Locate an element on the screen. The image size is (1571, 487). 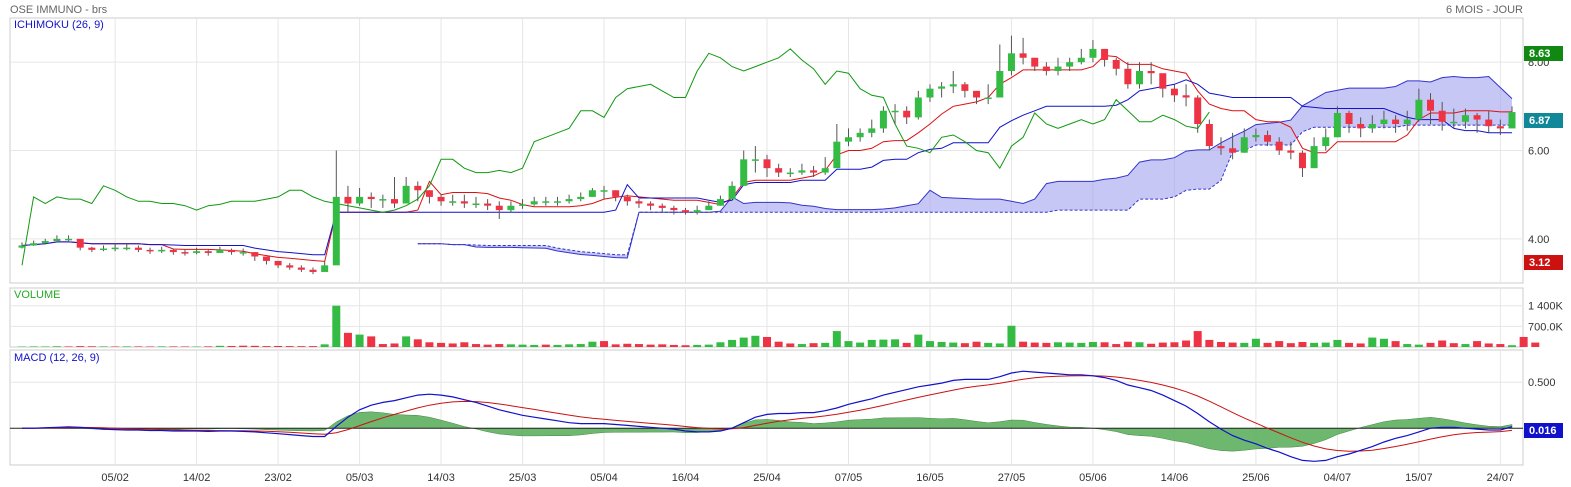
macd-value-badge is located at coordinates (1543, 430).